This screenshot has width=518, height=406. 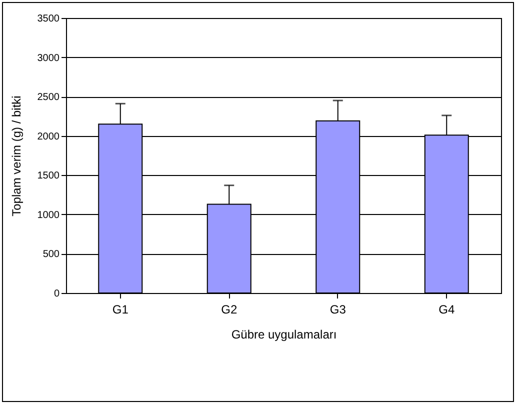 What do you see at coordinates (48, 98) in the screenshot?
I see `y-tick-label: 2500` at bounding box center [48, 98].